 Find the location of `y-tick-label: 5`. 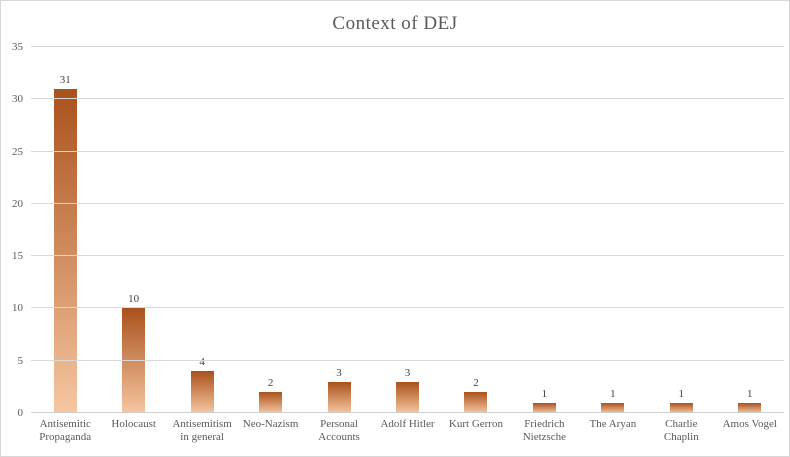

y-tick-label: 5 is located at coordinates (20, 360).